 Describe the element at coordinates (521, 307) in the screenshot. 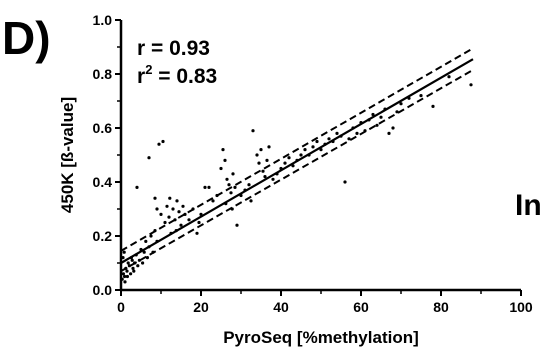

I see `x-tick-label: 100` at that location.